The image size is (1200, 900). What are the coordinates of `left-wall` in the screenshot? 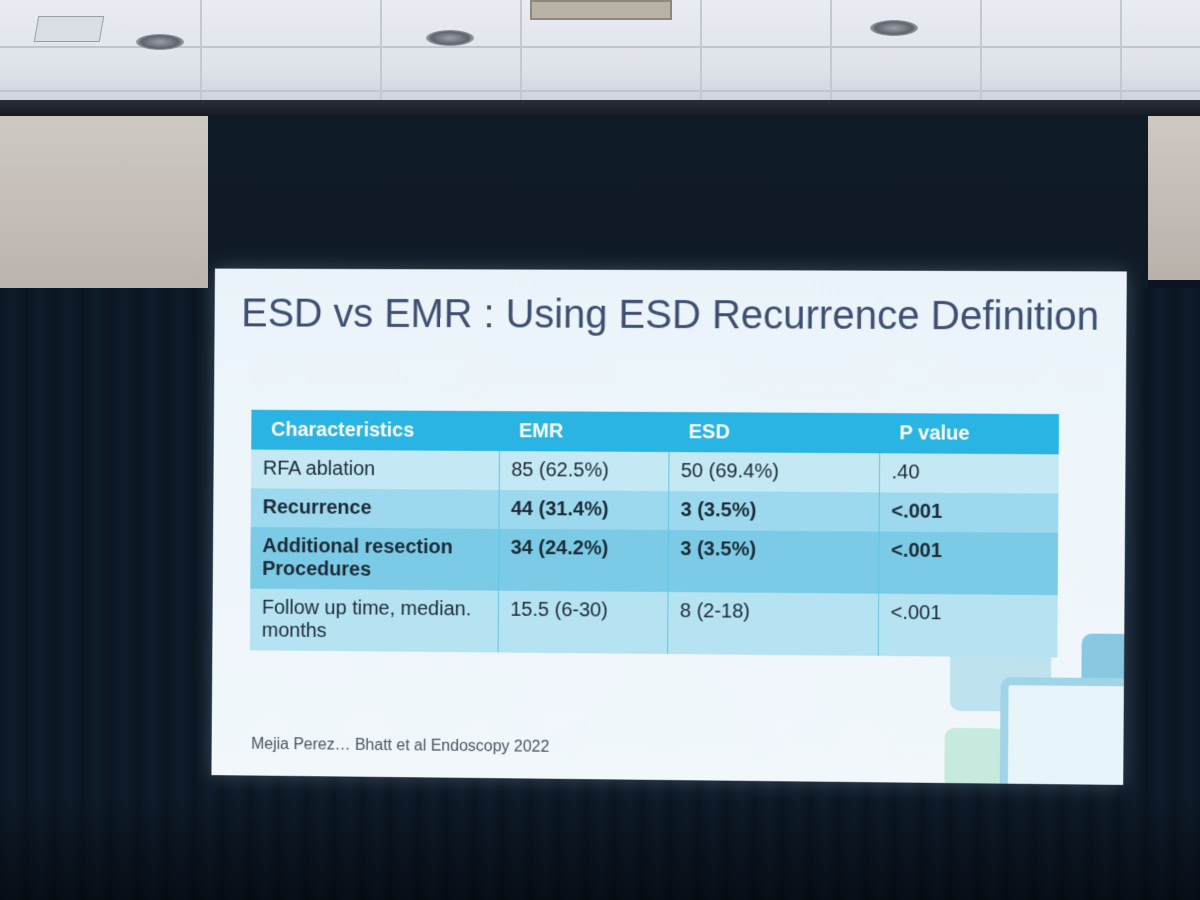 It's located at (109, 200).